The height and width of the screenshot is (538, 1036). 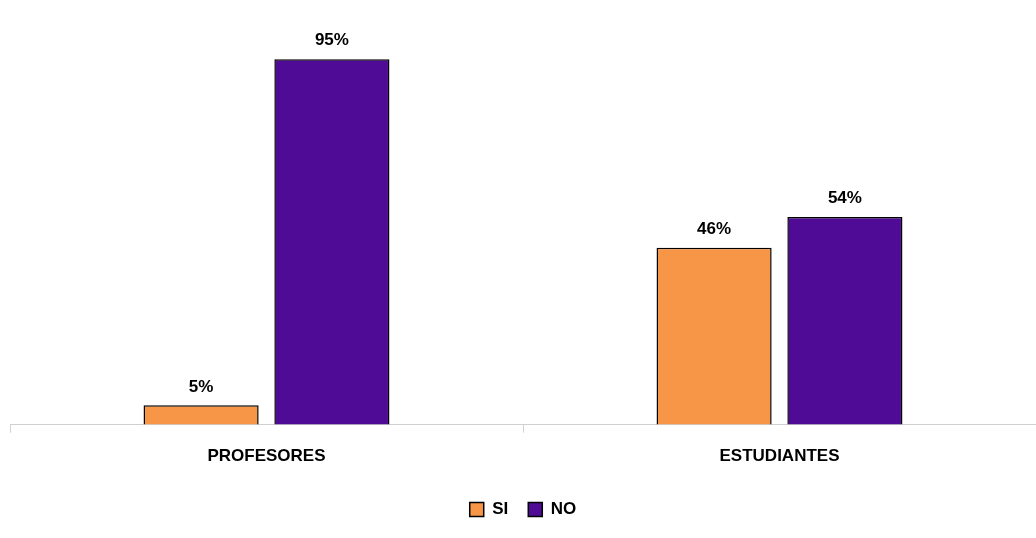 What do you see at coordinates (331, 40) in the screenshot?
I see `data-label: 95%` at bounding box center [331, 40].